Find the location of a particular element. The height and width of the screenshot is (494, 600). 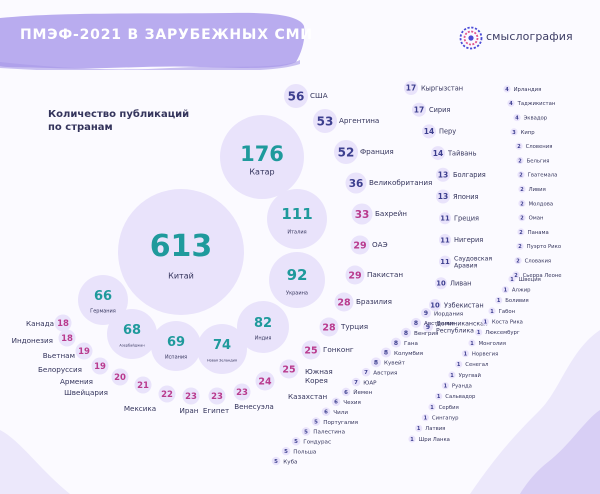

arc-item-великобритания: 36 Великобритания is located at coordinates (388, 183).